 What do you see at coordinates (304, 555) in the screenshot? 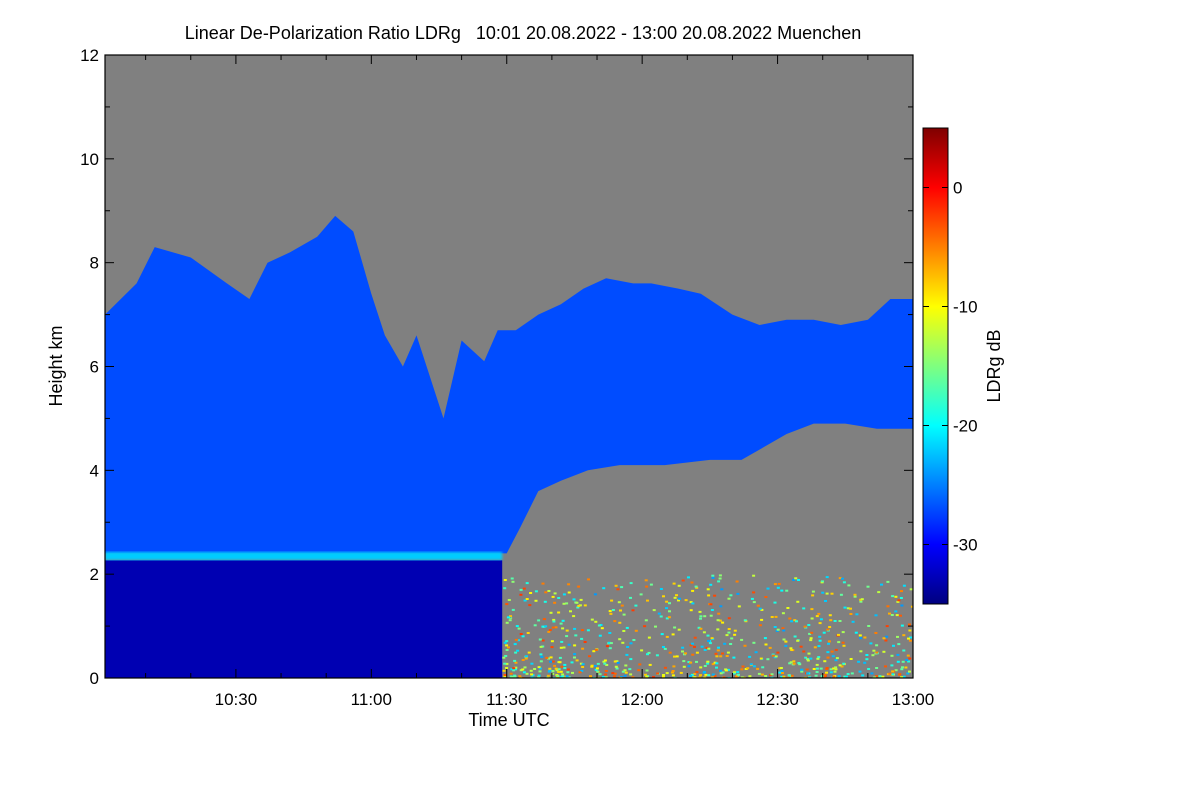
I see `boundary-layer-line` at bounding box center [304, 555].